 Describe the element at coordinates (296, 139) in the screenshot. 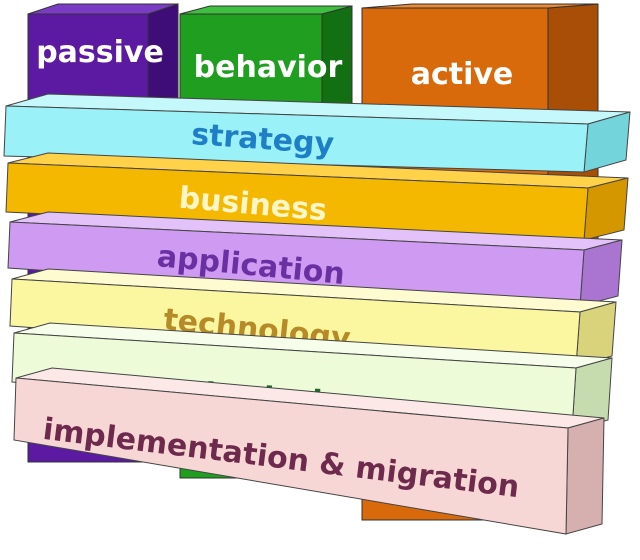

I see `layer-front-face` at that location.